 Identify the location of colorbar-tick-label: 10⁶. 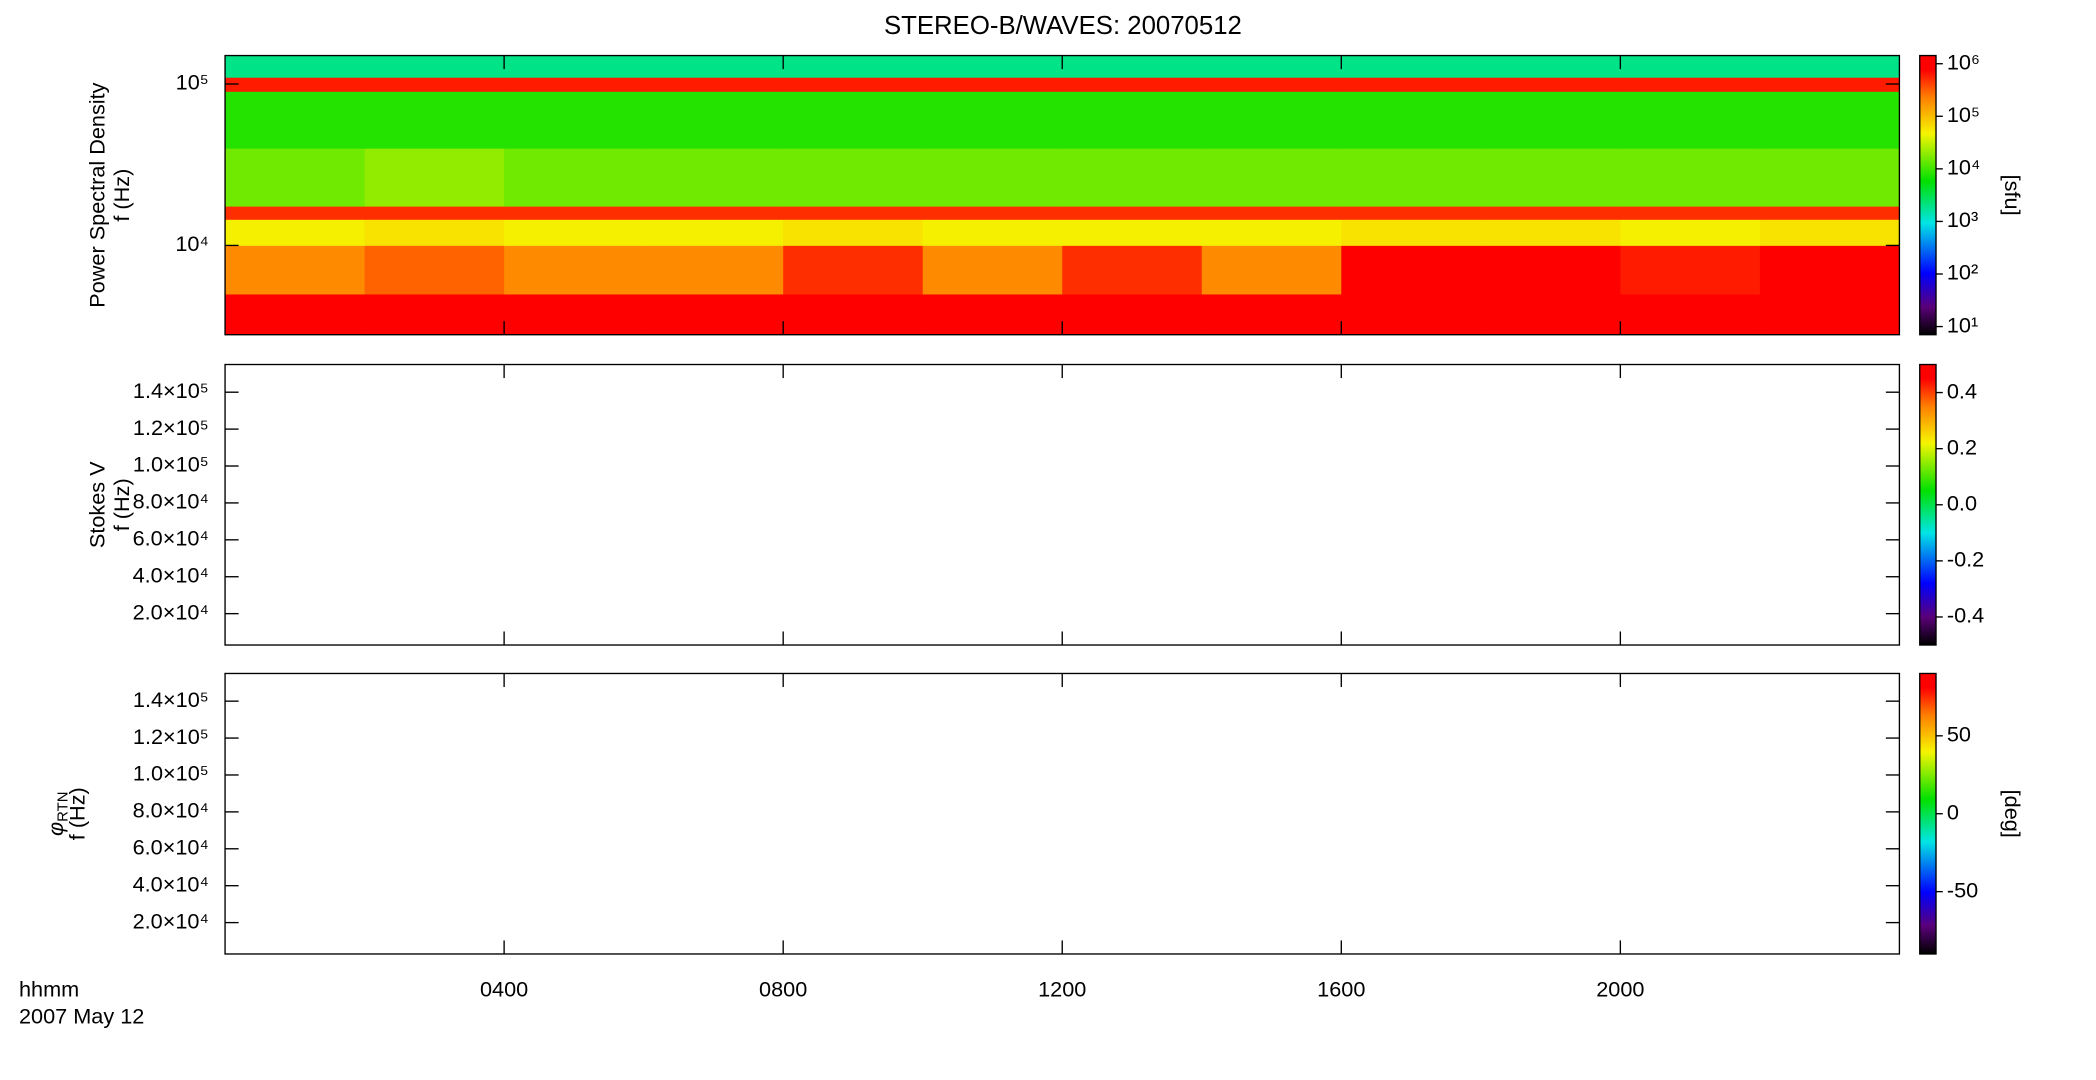
(1963, 61).